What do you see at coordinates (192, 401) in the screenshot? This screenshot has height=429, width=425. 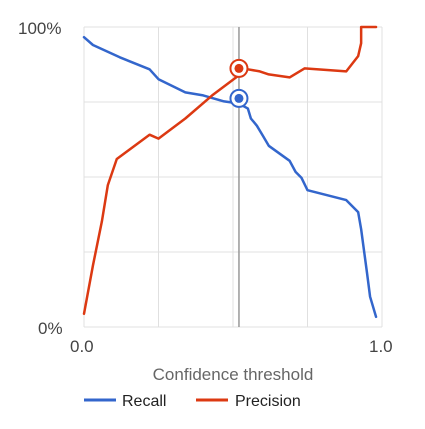 I see `legend: Recall Precision` at bounding box center [192, 401].